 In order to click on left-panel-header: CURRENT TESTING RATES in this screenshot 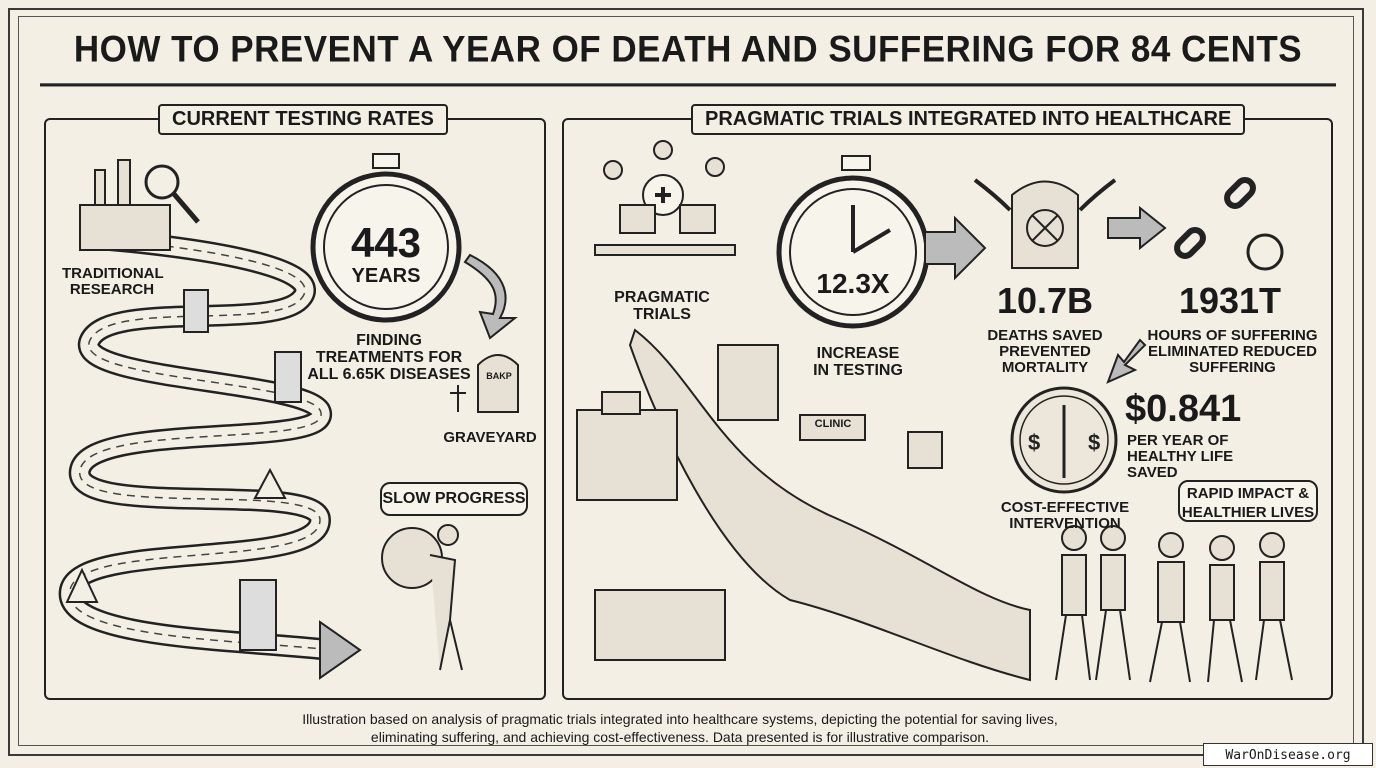, I will do `click(303, 119)`.